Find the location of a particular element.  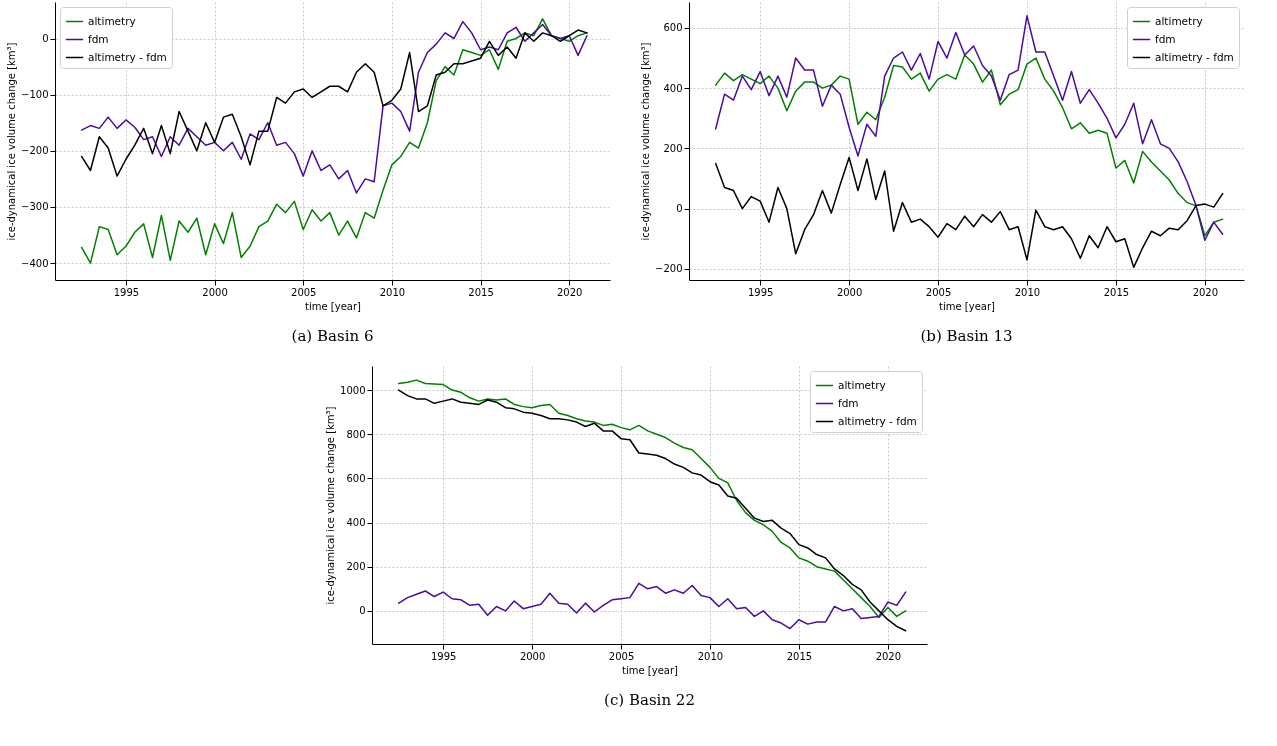

text: (b) Basin 13 is located at coordinates (966, 336).